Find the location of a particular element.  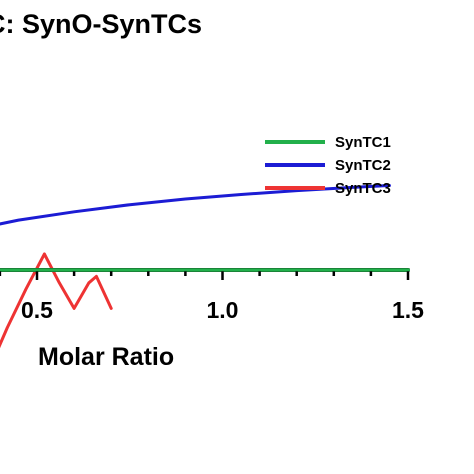

x-tick-label: 1.5 is located at coordinates (408, 310).